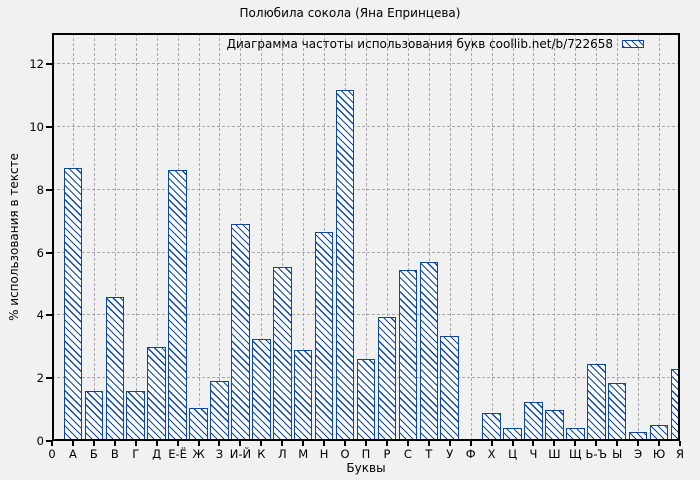 Image resolution: width=700 pixels, height=480 pixels. What do you see at coordinates (36, 127) in the screenshot?
I see `y-tick-label: 10` at bounding box center [36, 127].